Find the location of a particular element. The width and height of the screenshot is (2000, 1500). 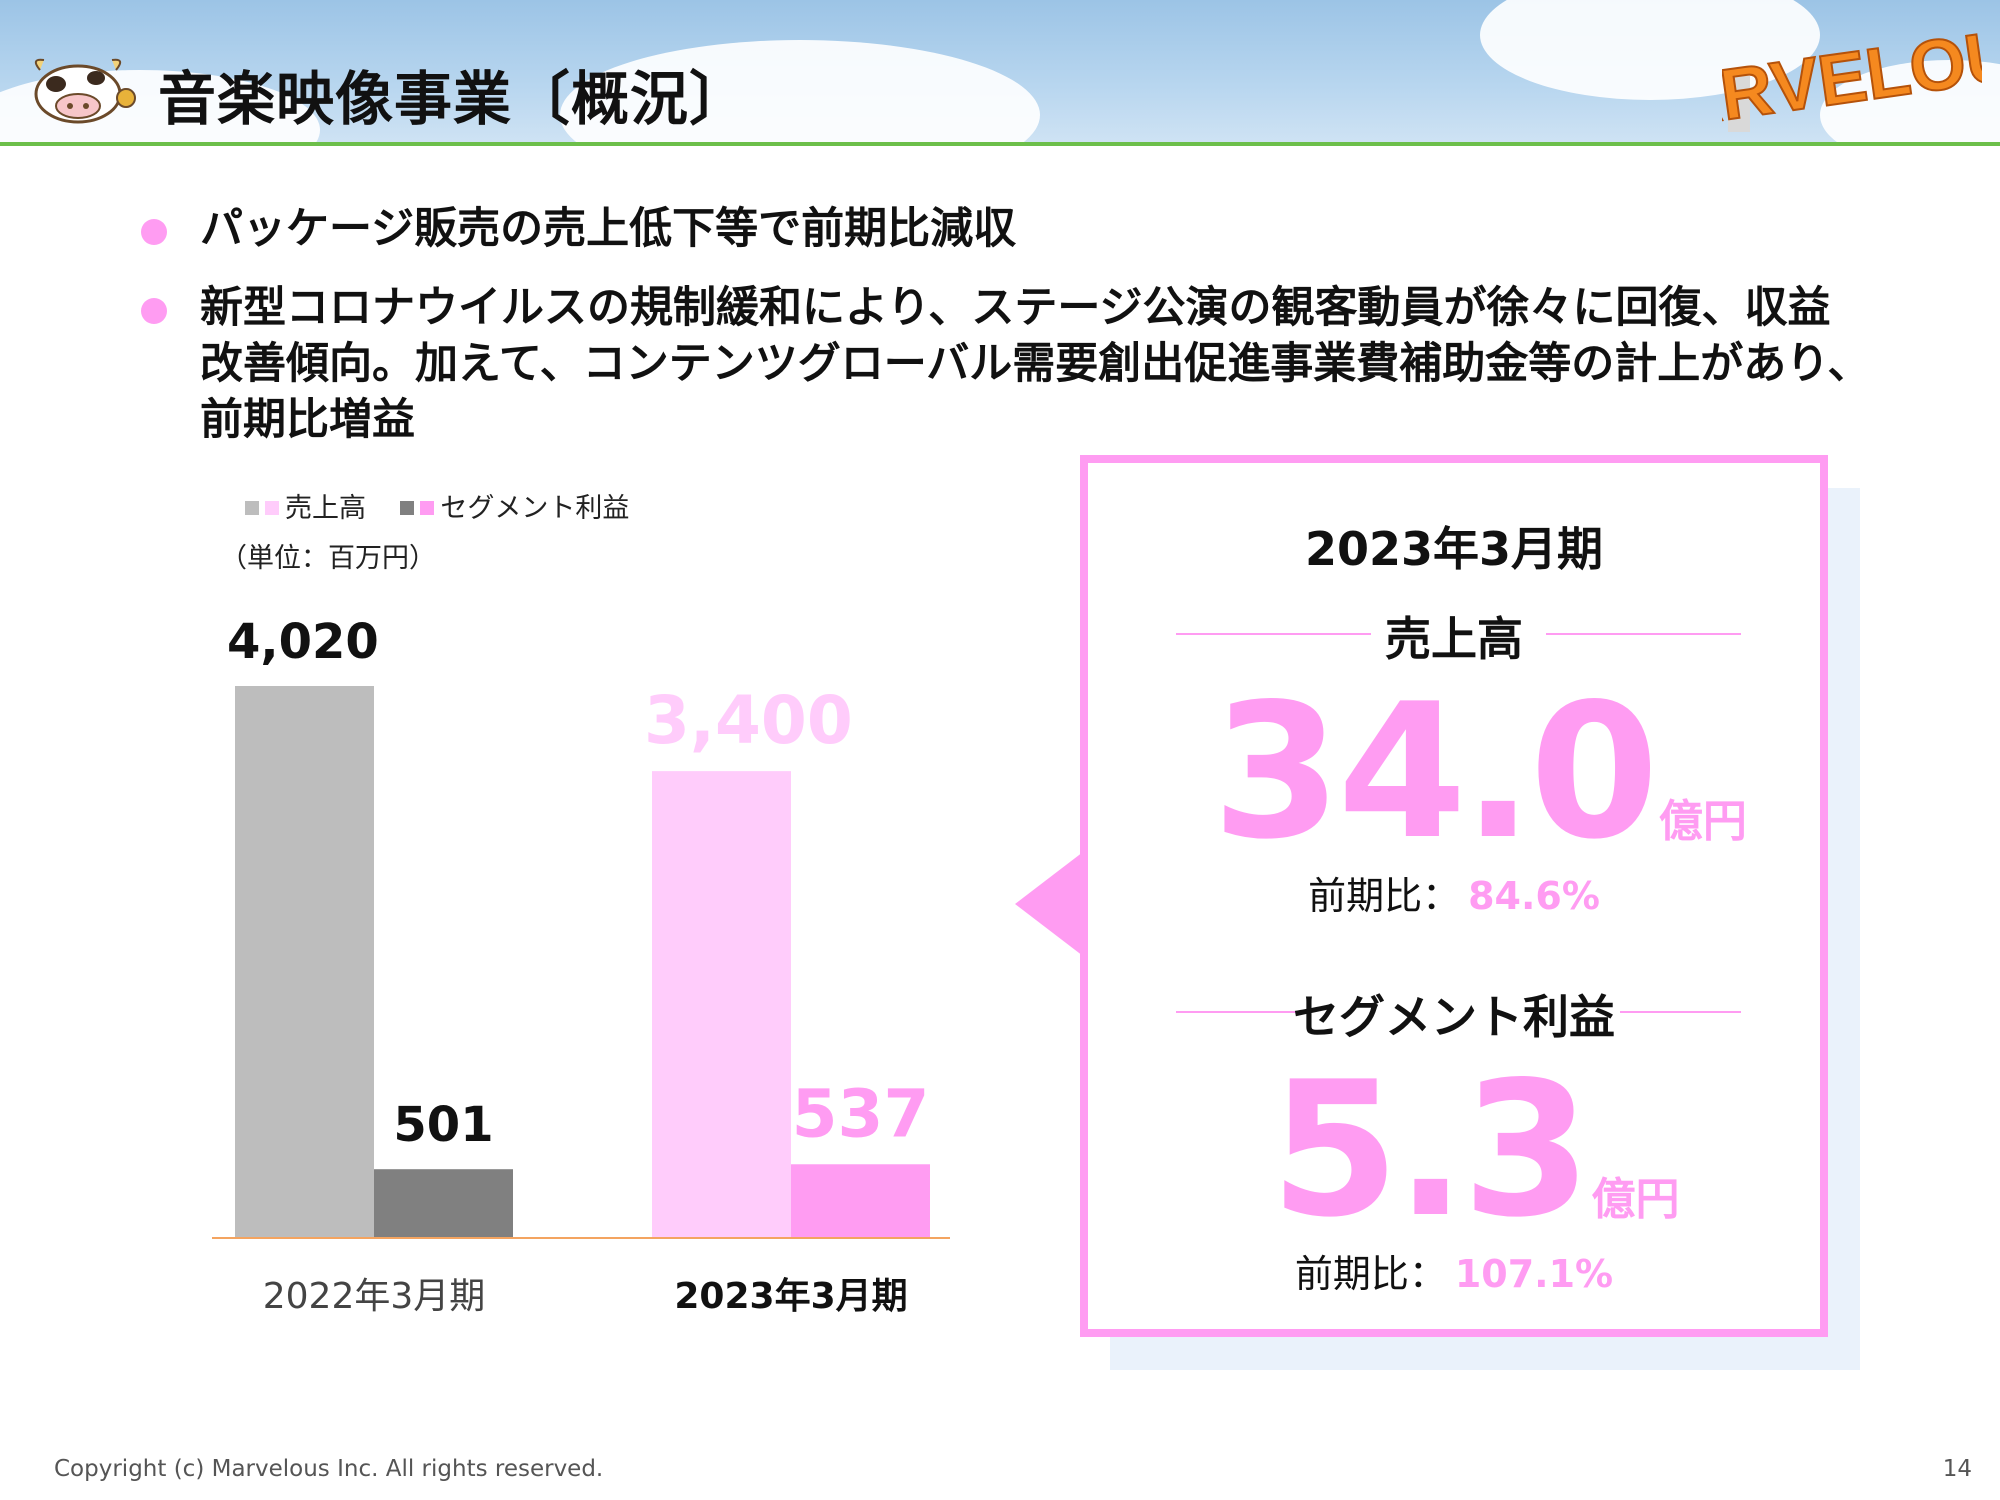

summary-profit-unit: 億円 is located at coordinates (1635, 1199).